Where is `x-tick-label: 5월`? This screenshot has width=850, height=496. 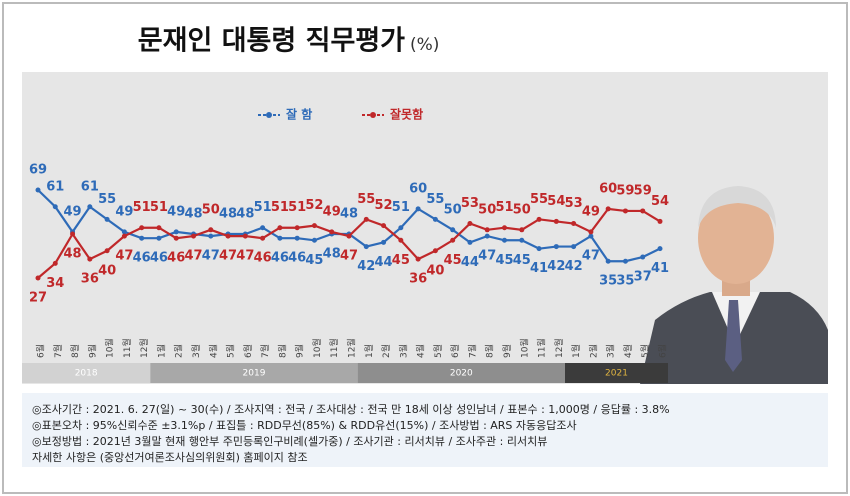
x-tick-label: 5월 is located at coordinates (231, 351).